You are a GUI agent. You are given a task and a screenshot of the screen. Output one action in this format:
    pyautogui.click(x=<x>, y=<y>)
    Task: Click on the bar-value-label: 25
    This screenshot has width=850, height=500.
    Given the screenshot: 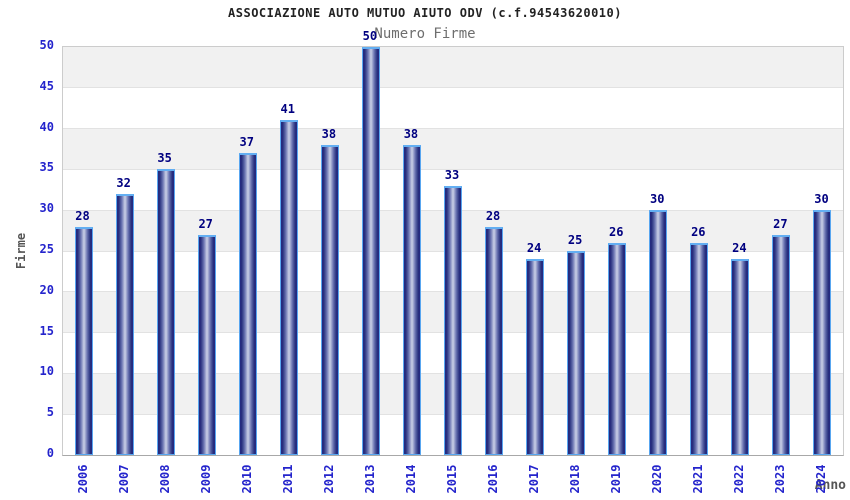 What is the action you would take?
    pyautogui.click(x=575, y=240)
    